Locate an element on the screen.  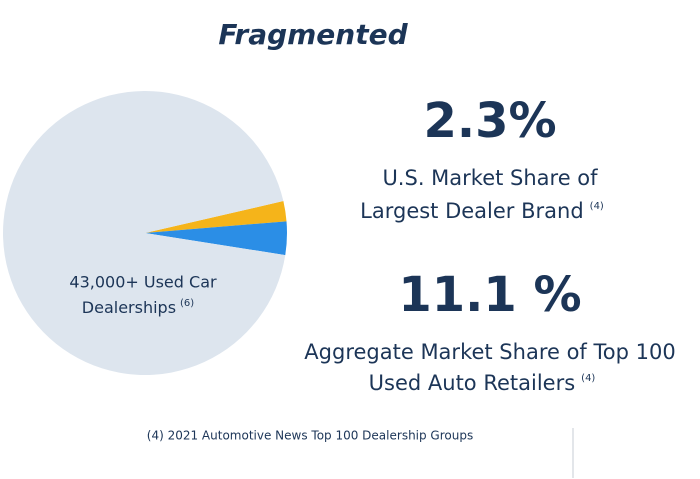
stat-label: Used Auto Retailers (4) is located at coordinates (482, 383).